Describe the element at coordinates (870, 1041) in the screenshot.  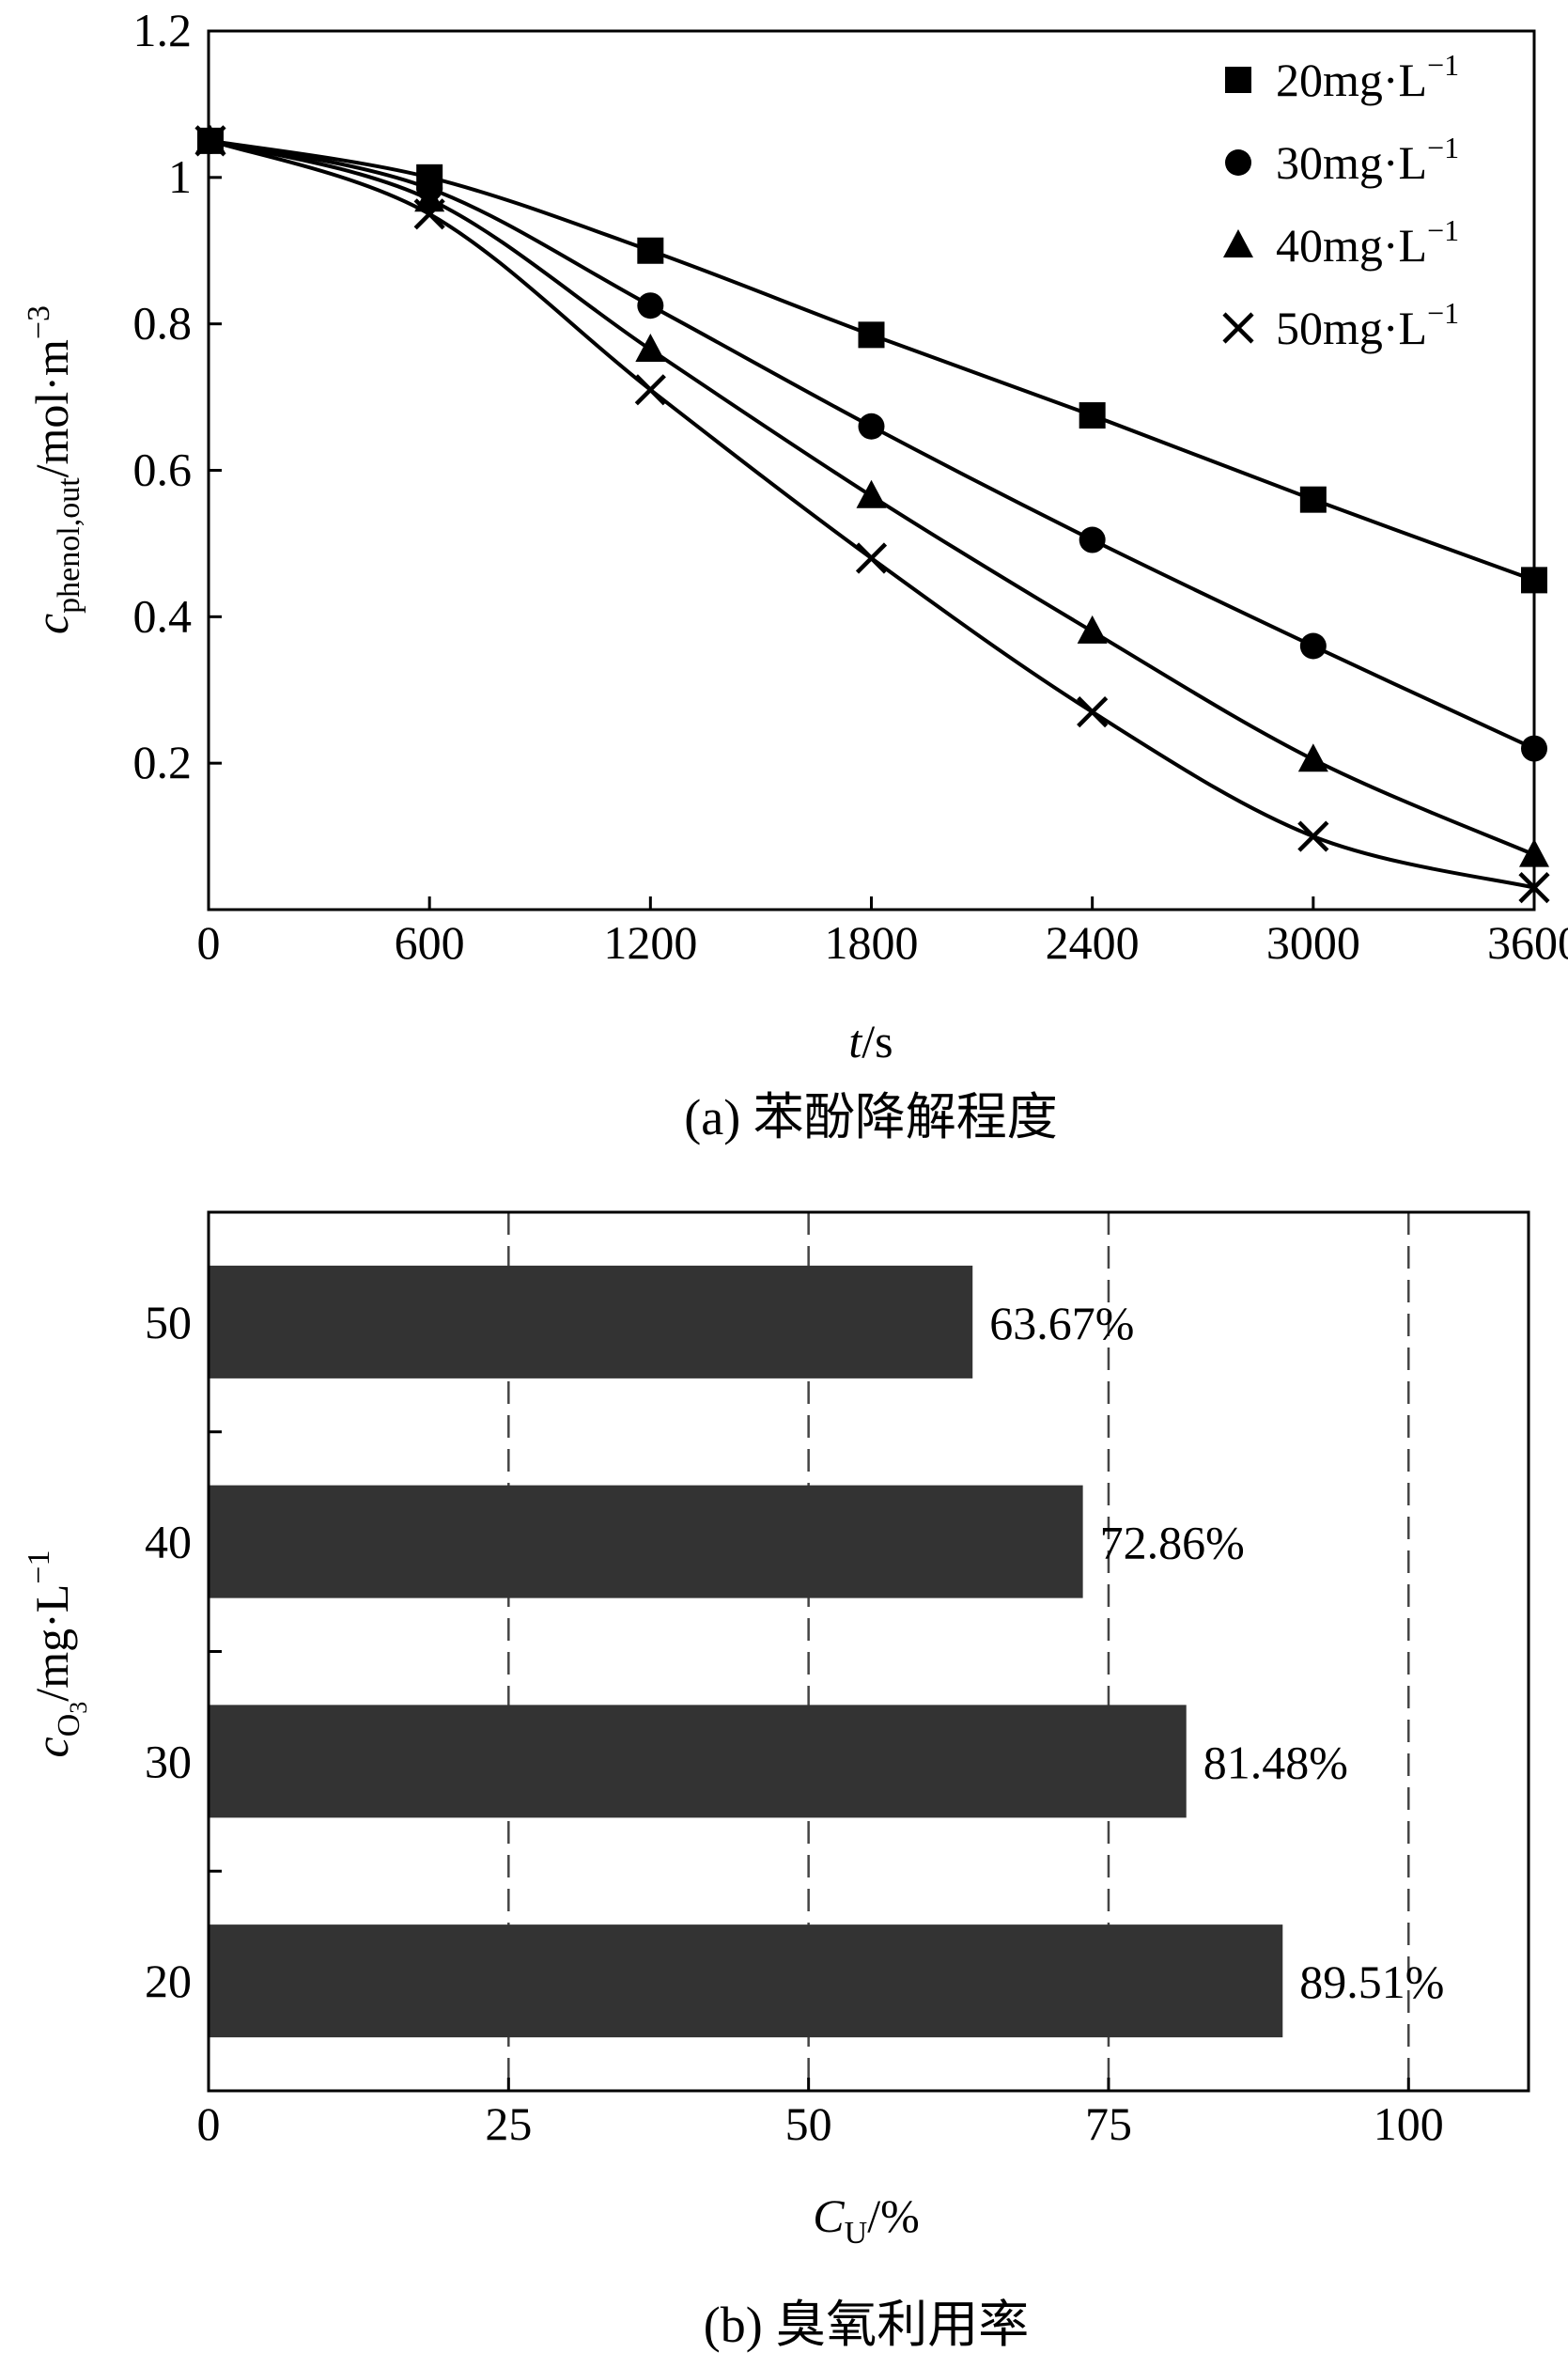
I see `chart-a-x-axis-label: t/s` at that location.